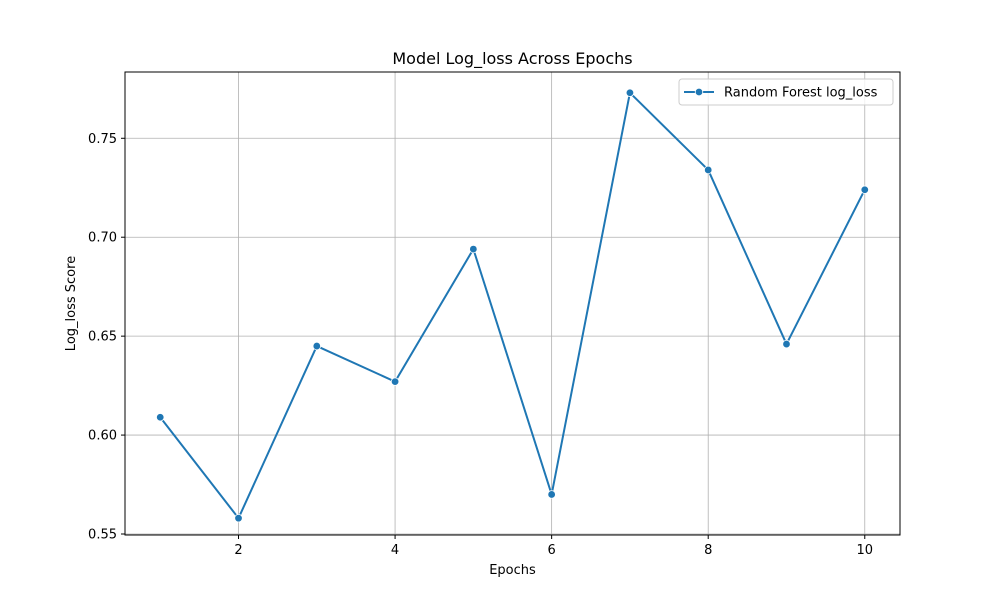 This screenshot has height=600, width=1000. I want to click on y-tick-label: 0.55, so click(102, 535).